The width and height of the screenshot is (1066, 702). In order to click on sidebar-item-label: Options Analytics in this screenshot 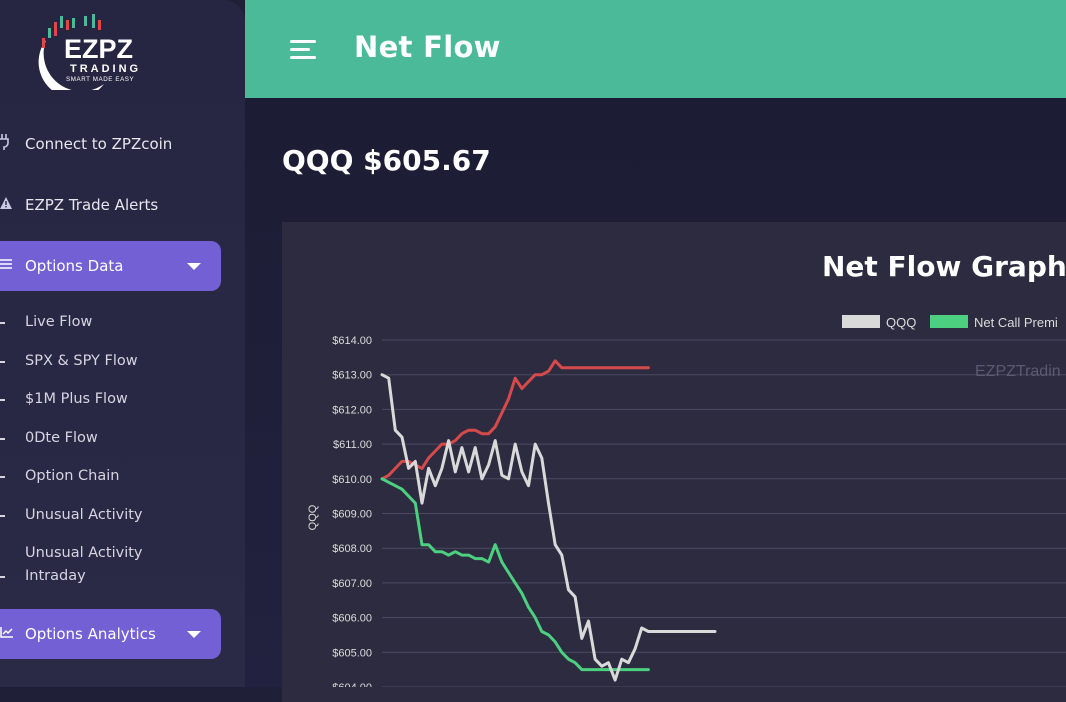, I will do `click(90, 634)`.